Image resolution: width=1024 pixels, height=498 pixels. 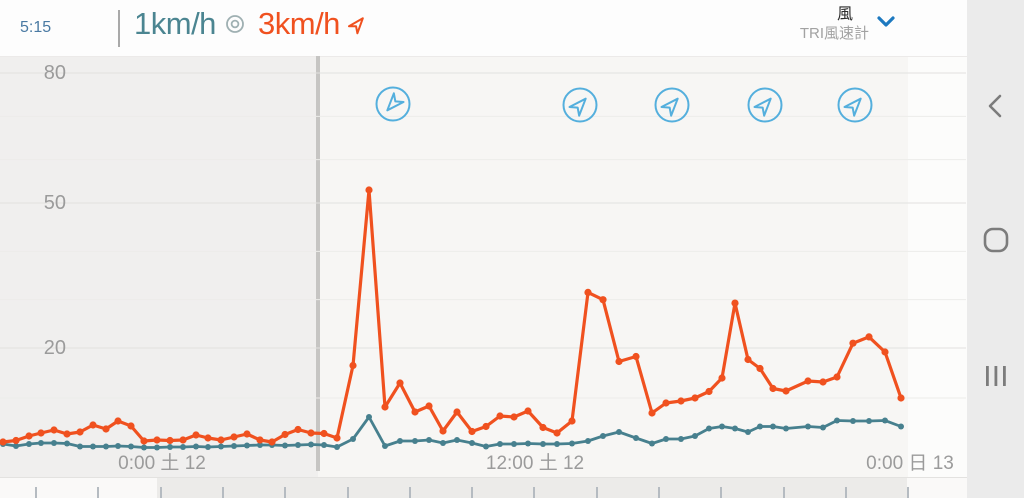 I want to click on y-axis-label-50: 50, so click(x=54, y=203).